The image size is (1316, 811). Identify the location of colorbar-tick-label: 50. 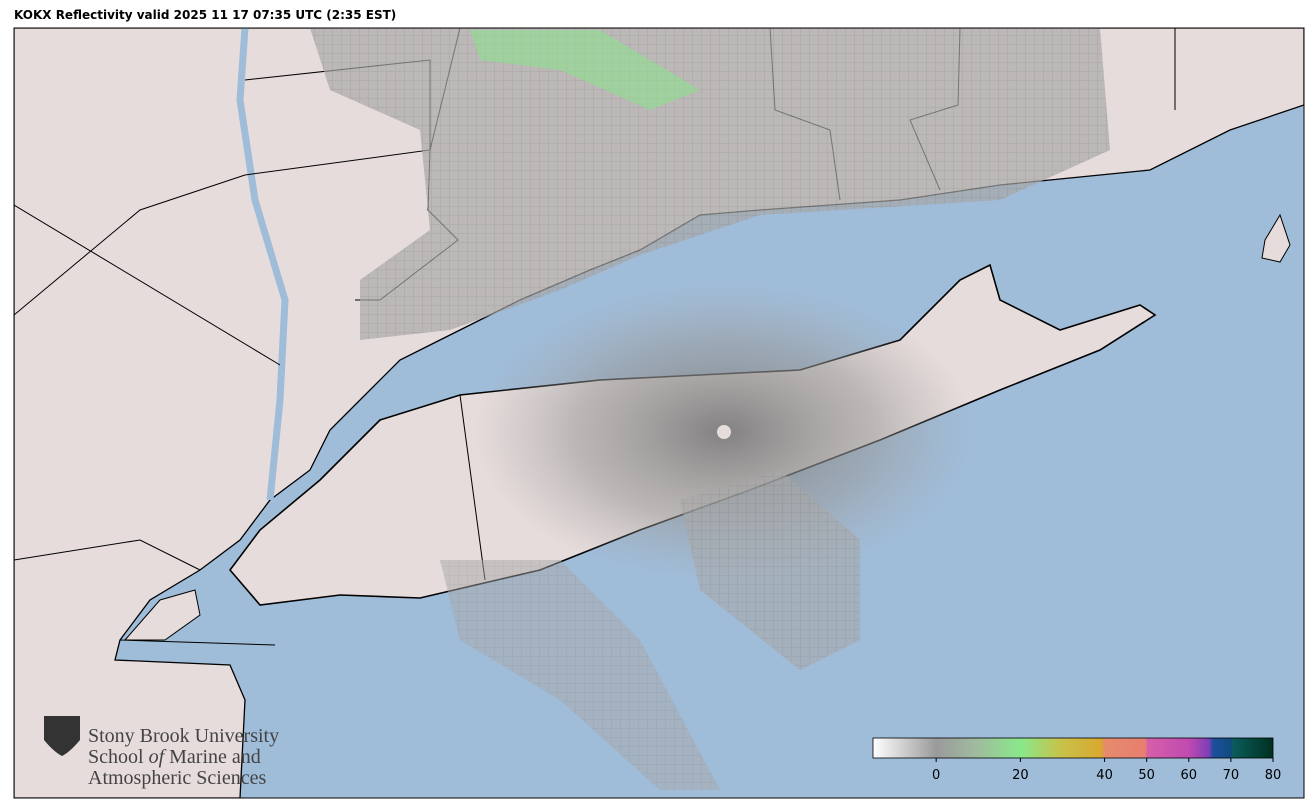
(1146, 775).